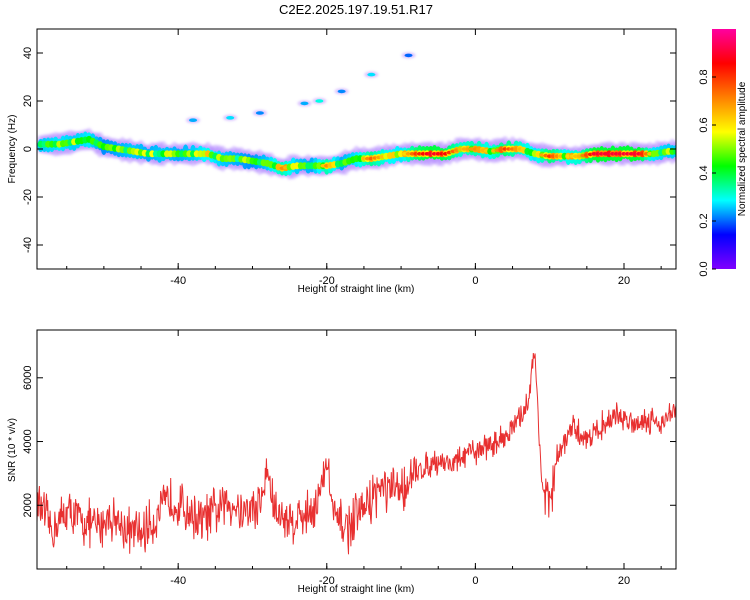  What do you see at coordinates (674, 151) in the screenshot?
I see `spectrogram-cell-mid` at bounding box center [674, 151].